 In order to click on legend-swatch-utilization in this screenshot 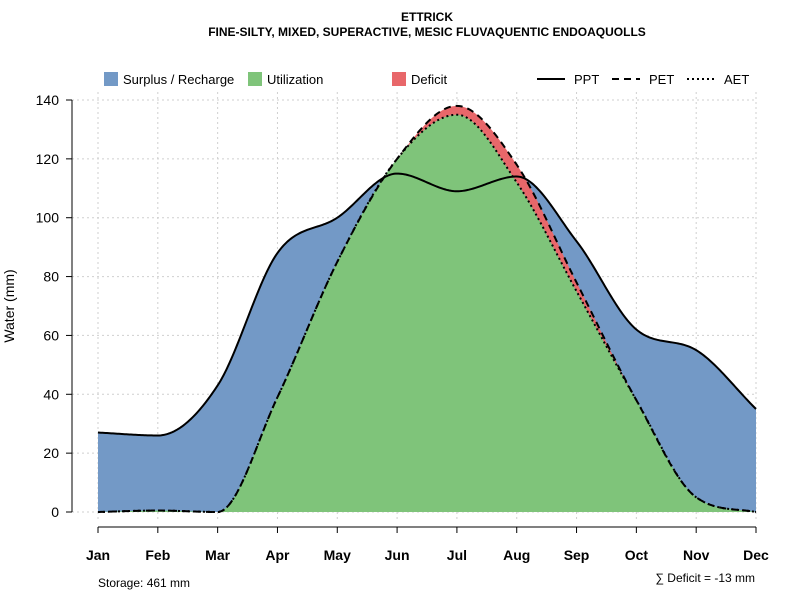, I will do `click(255, 79)`.